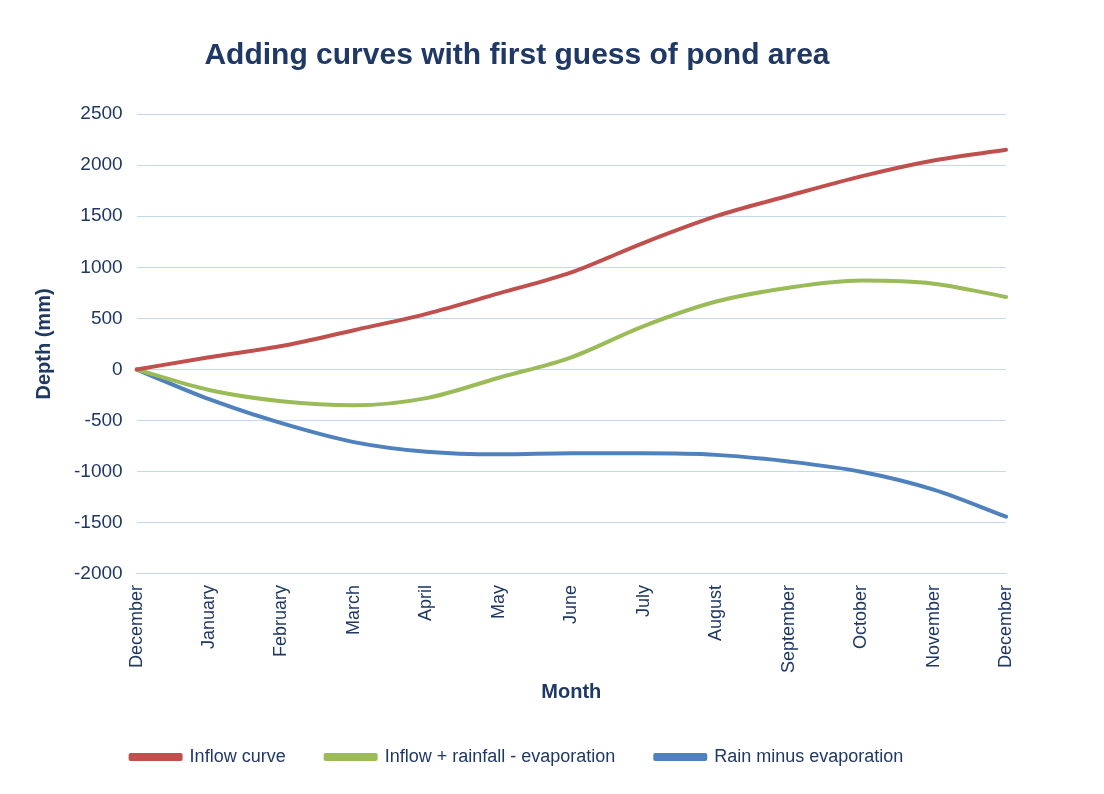  Describe the element at coordinates (571, 690) in the screenshot. I see `x-axis-title: Month` at that location.